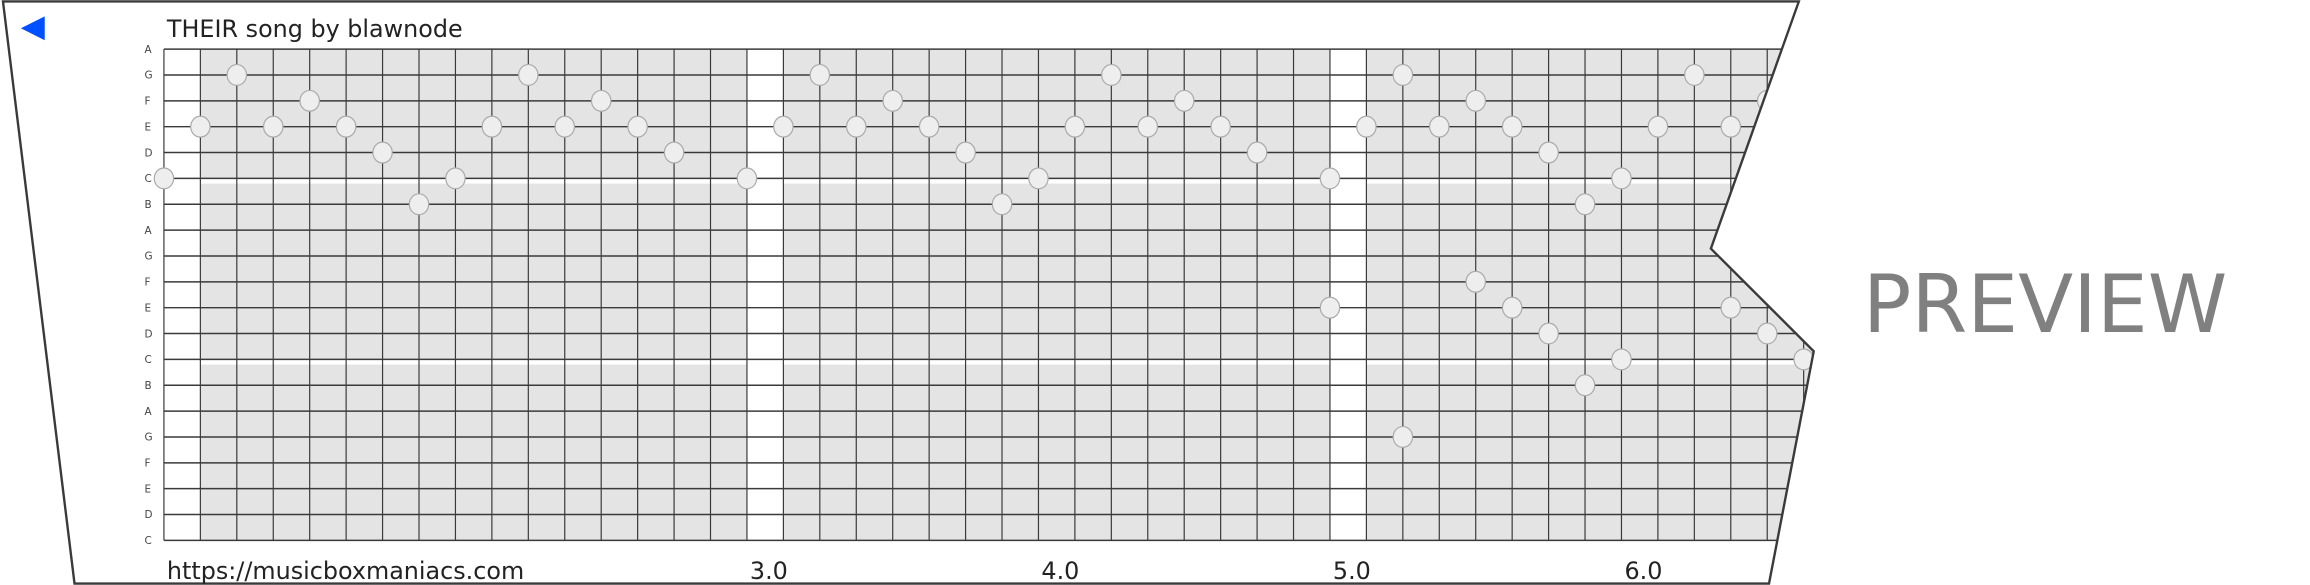 The image size is (2310, 585). Describe the element at coordinates (1643, 571) in the screenshot. I see `measure-label: 6.0` at that location.